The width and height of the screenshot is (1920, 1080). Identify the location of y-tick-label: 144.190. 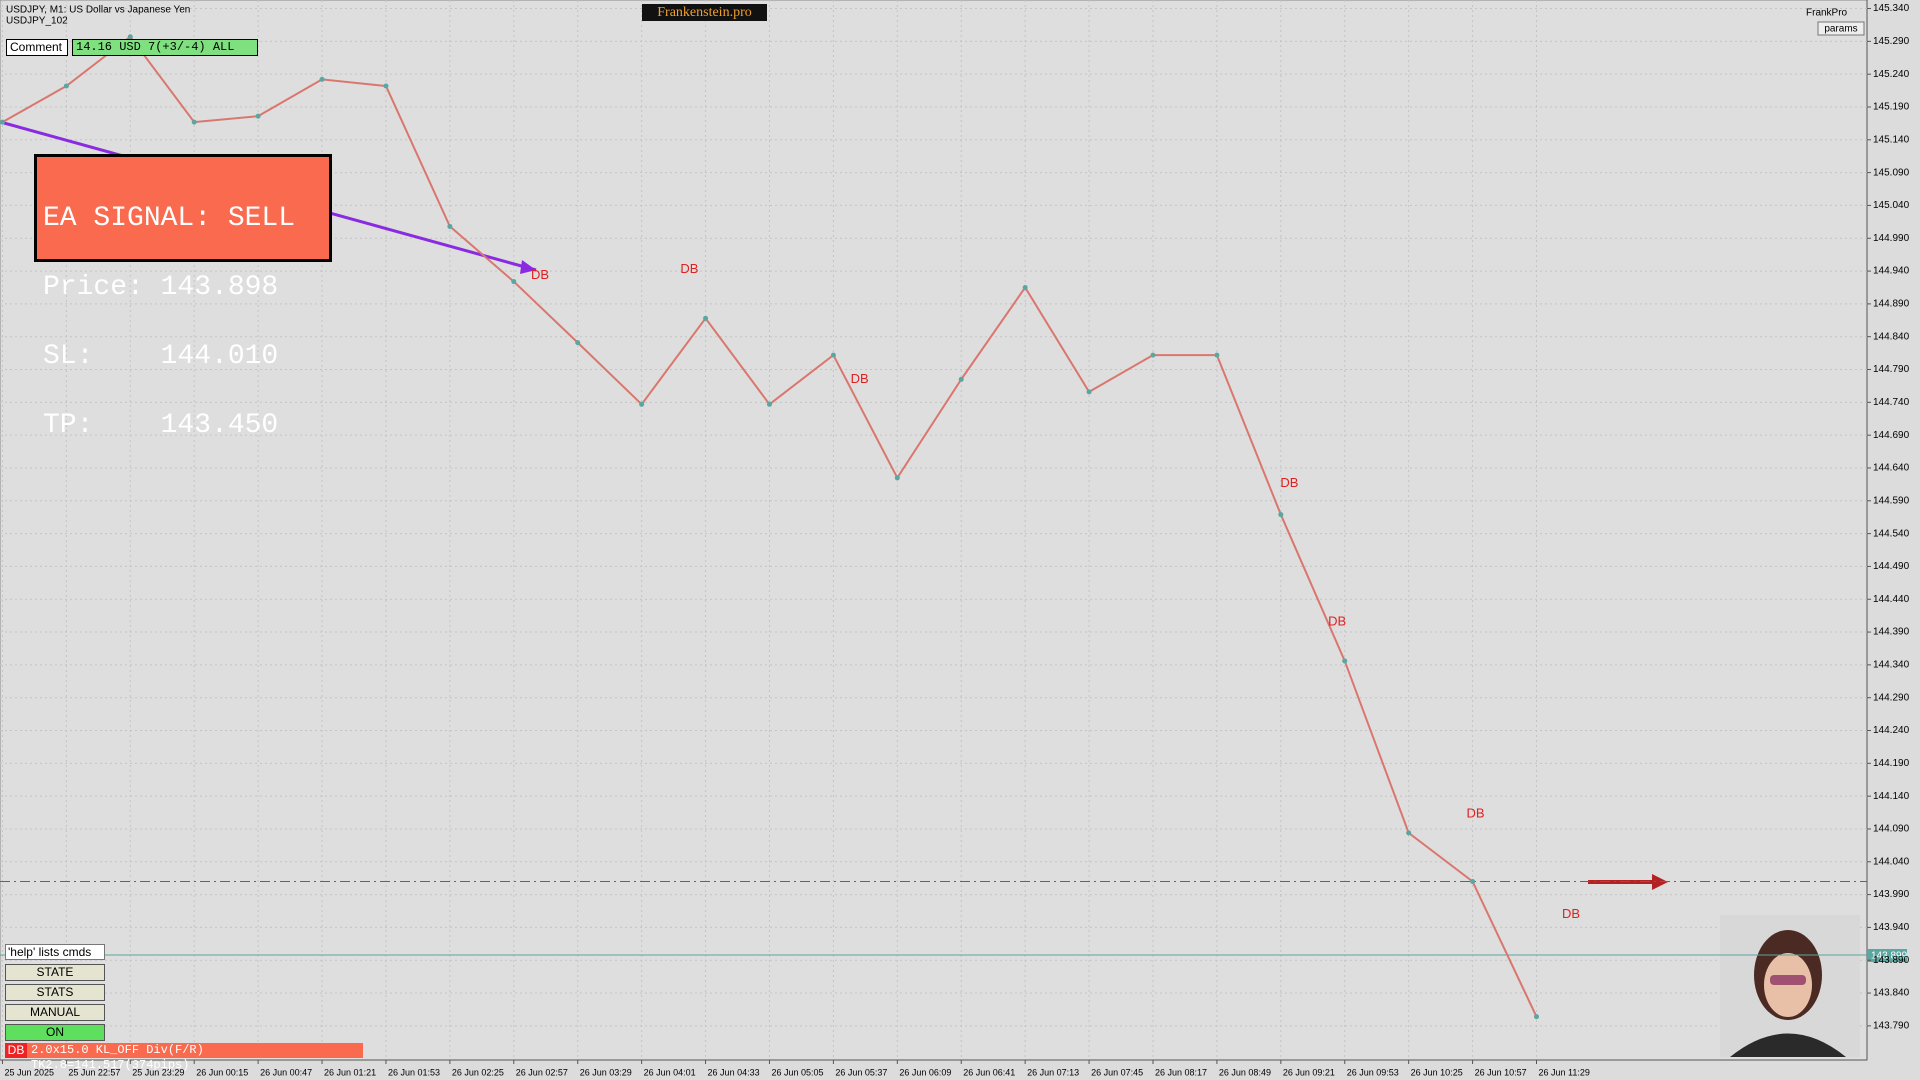
(1891, 763).